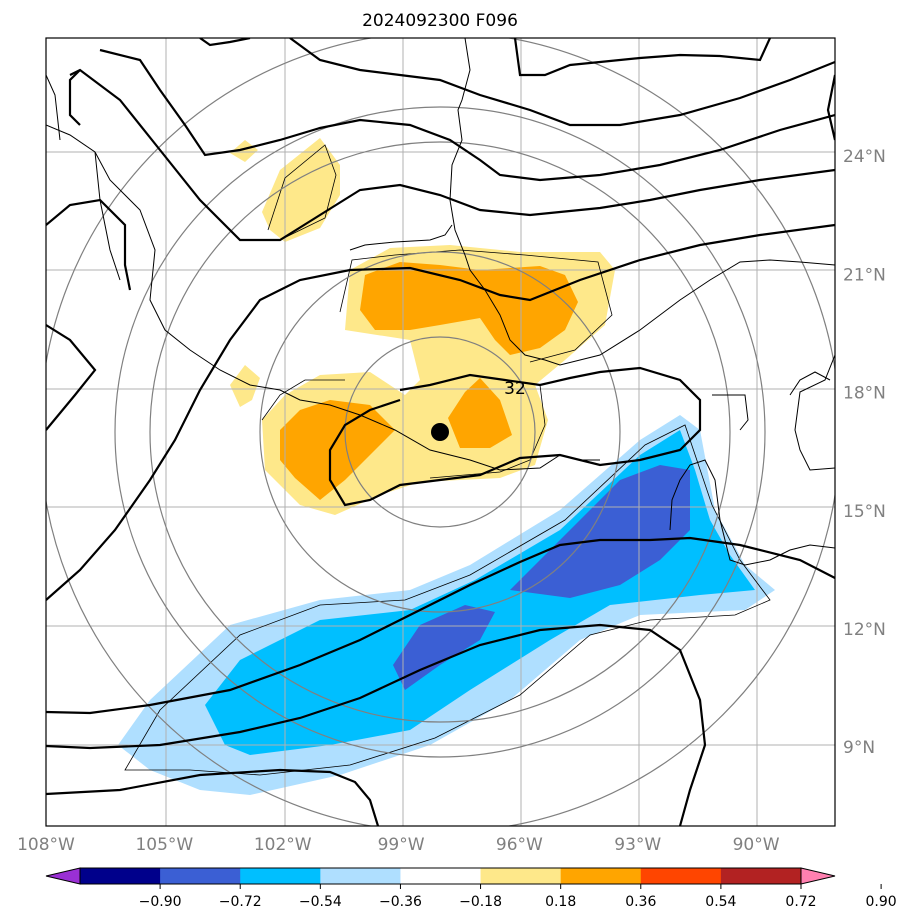 The image size is (906, 924). Describe the element at coordinates (440, 21) in the screenshot. I see `map-title: 2024092300 F096` at that location.